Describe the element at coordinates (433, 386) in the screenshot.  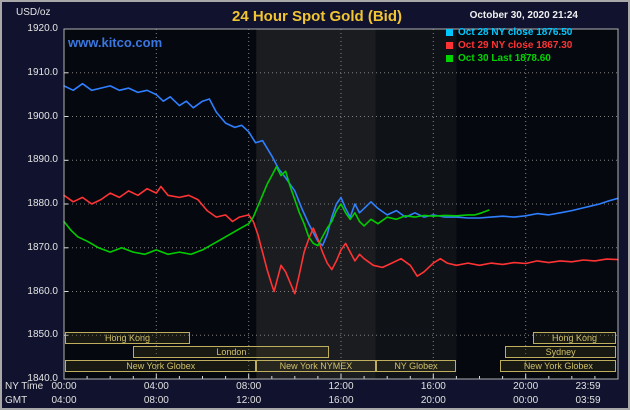
I see `ny-time-tick-label: 16:00` at that location.